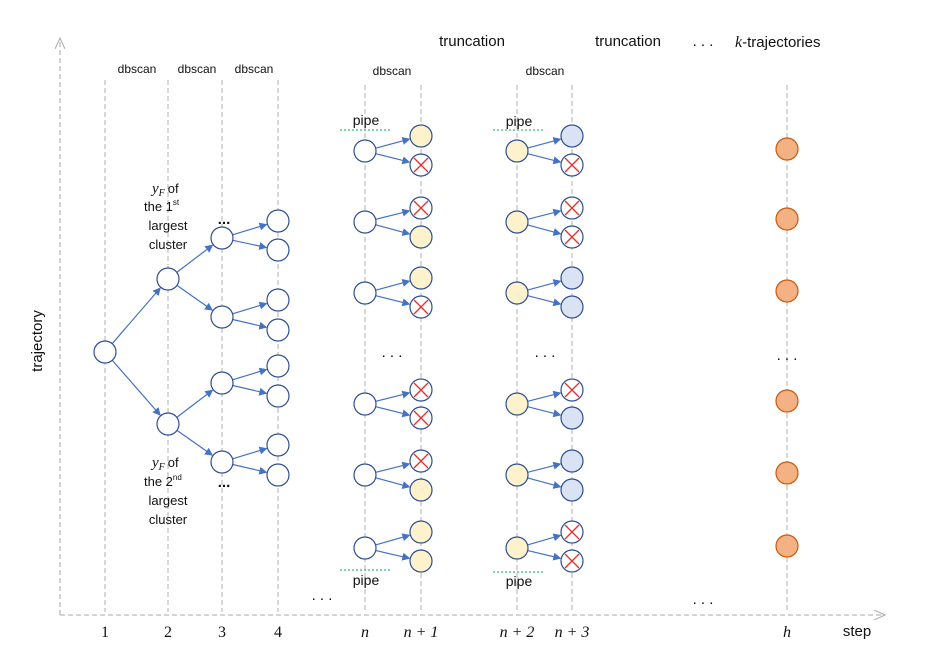 The width and height of the screenshot is (933, 672). What do you see at coordinates (322, 595) in the screenshot?
I see `ellipsis-axis-left: . . .` at bounding box center [322, 595].